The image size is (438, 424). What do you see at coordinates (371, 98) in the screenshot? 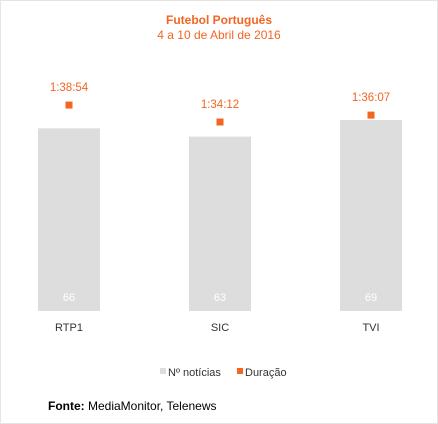
I see `duration-label: 1:36:07` at bounding box center [371, 98].